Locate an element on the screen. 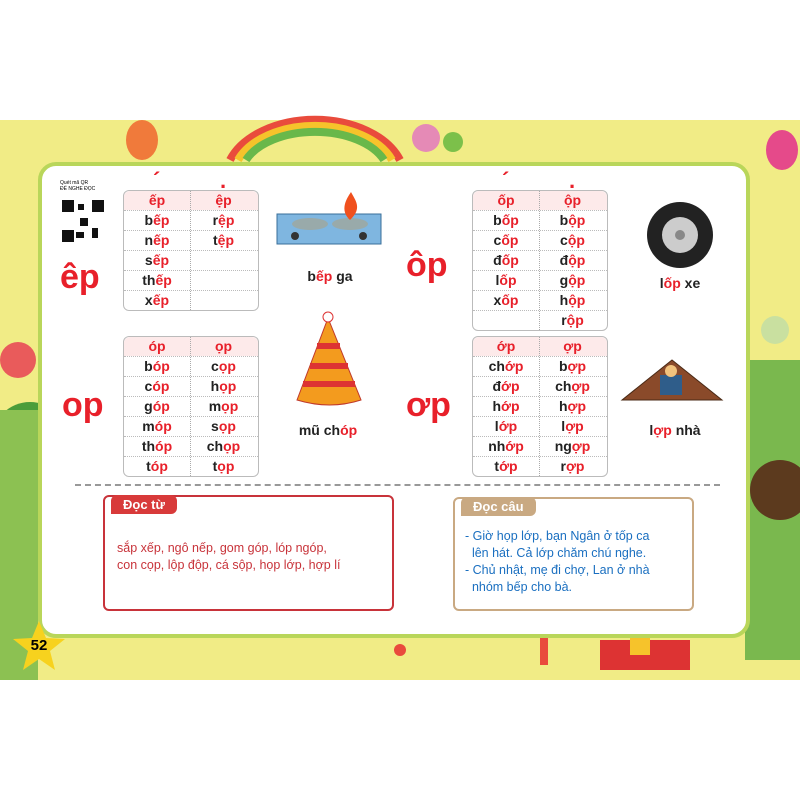 The width and height of the screenshot is (800, 800). caption-part: xe is located at coordinates (690, 283).